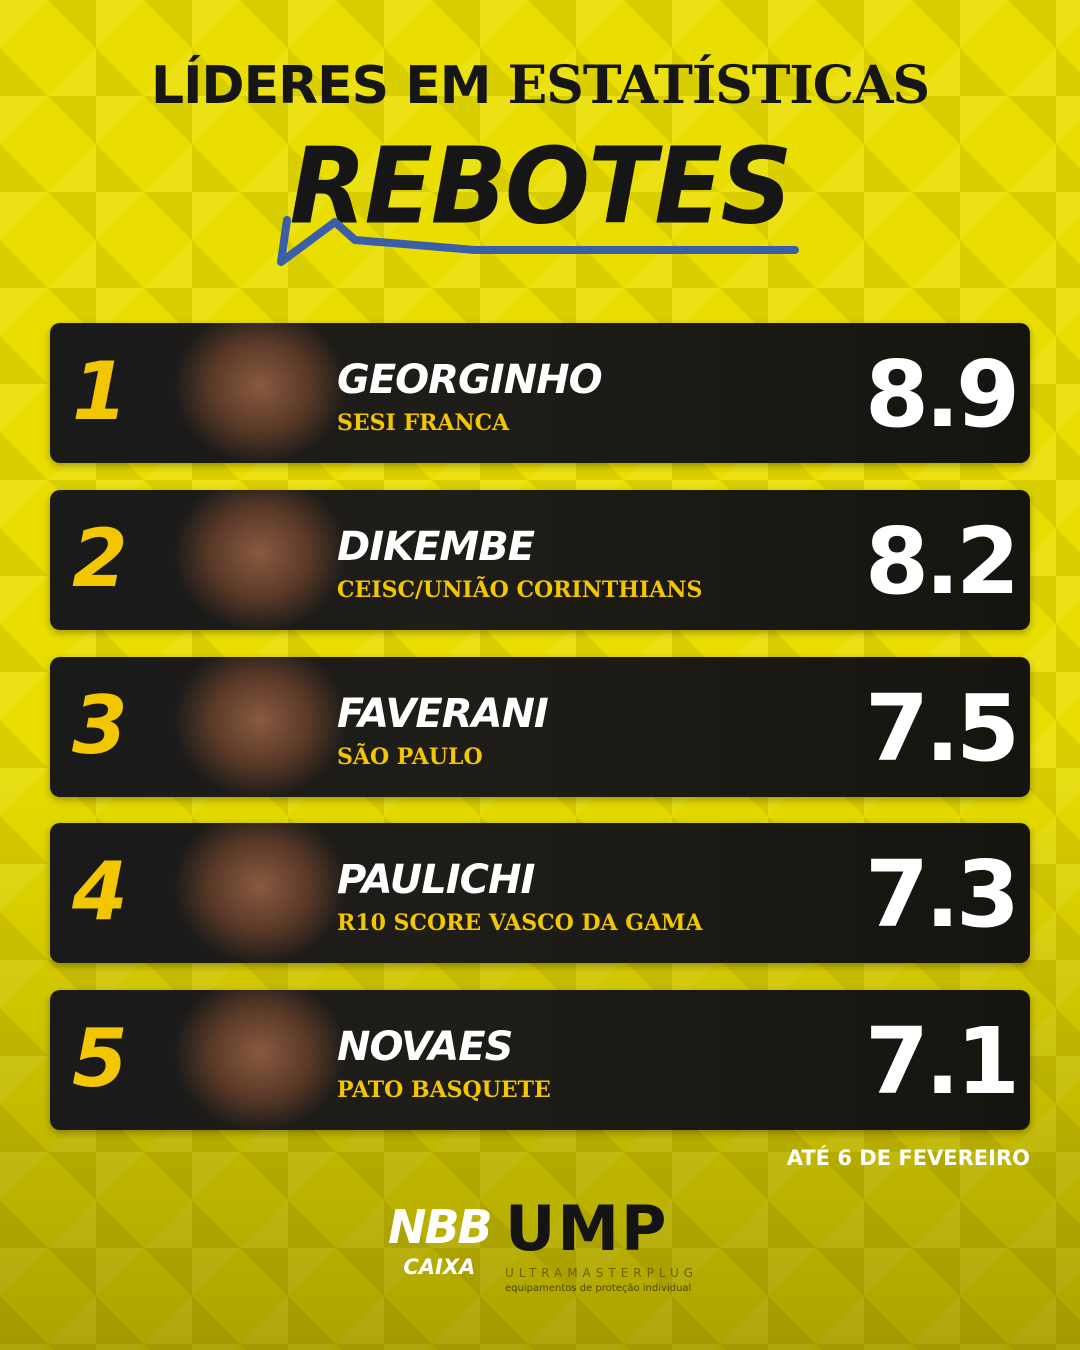  What do you see at coordinates (718, 85) in the screenshot?
I see `title-part2: ESTATÍSTICAS` at bounding box center [718, 85].